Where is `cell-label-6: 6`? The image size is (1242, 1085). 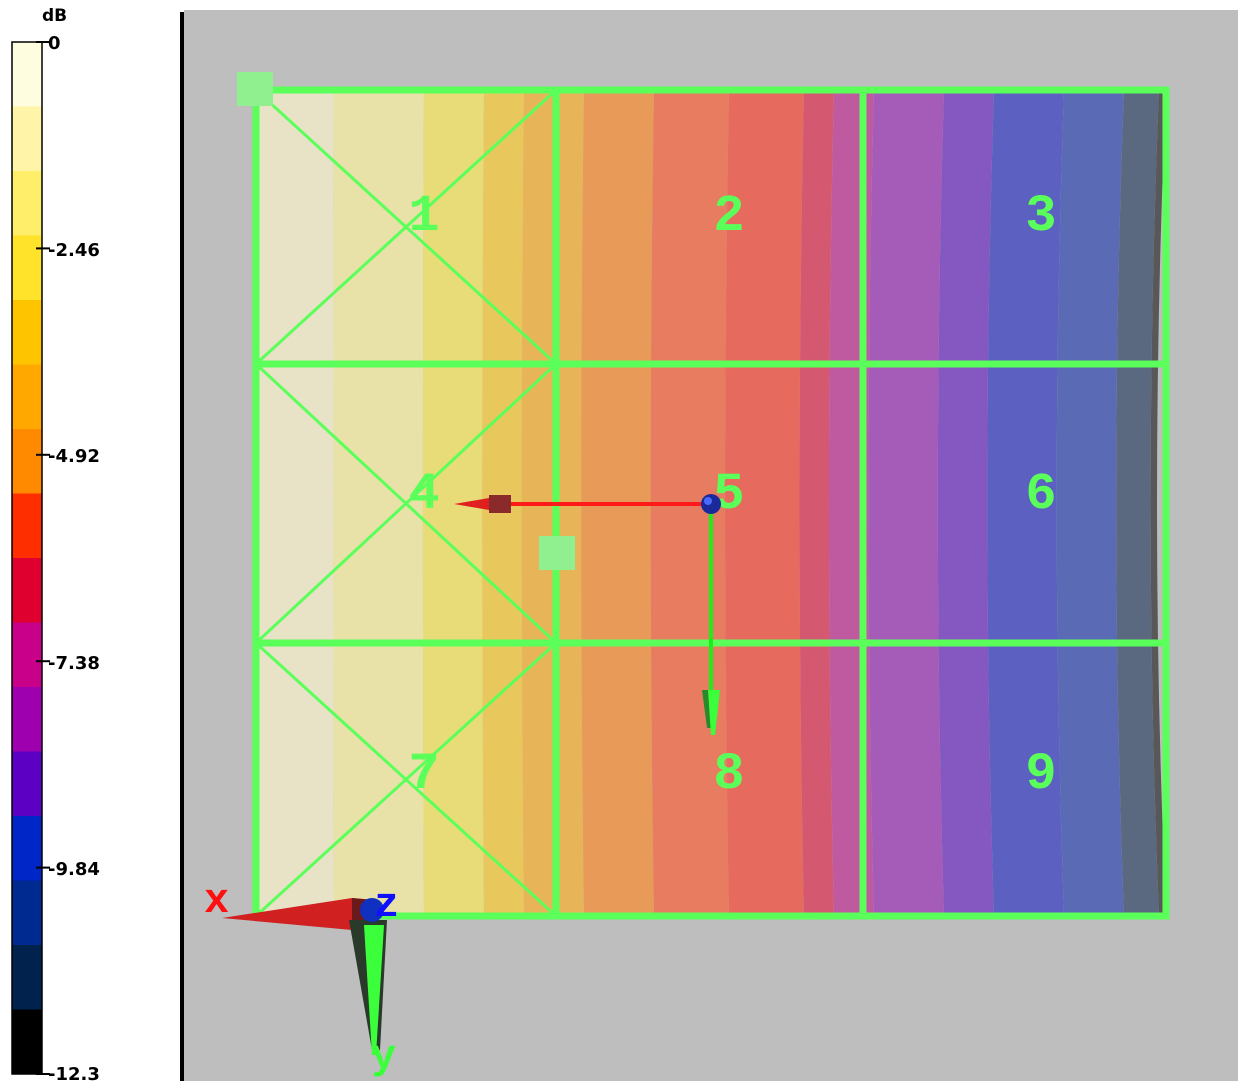
cell-label-6: 6 is located at coordinates (1040, 494).